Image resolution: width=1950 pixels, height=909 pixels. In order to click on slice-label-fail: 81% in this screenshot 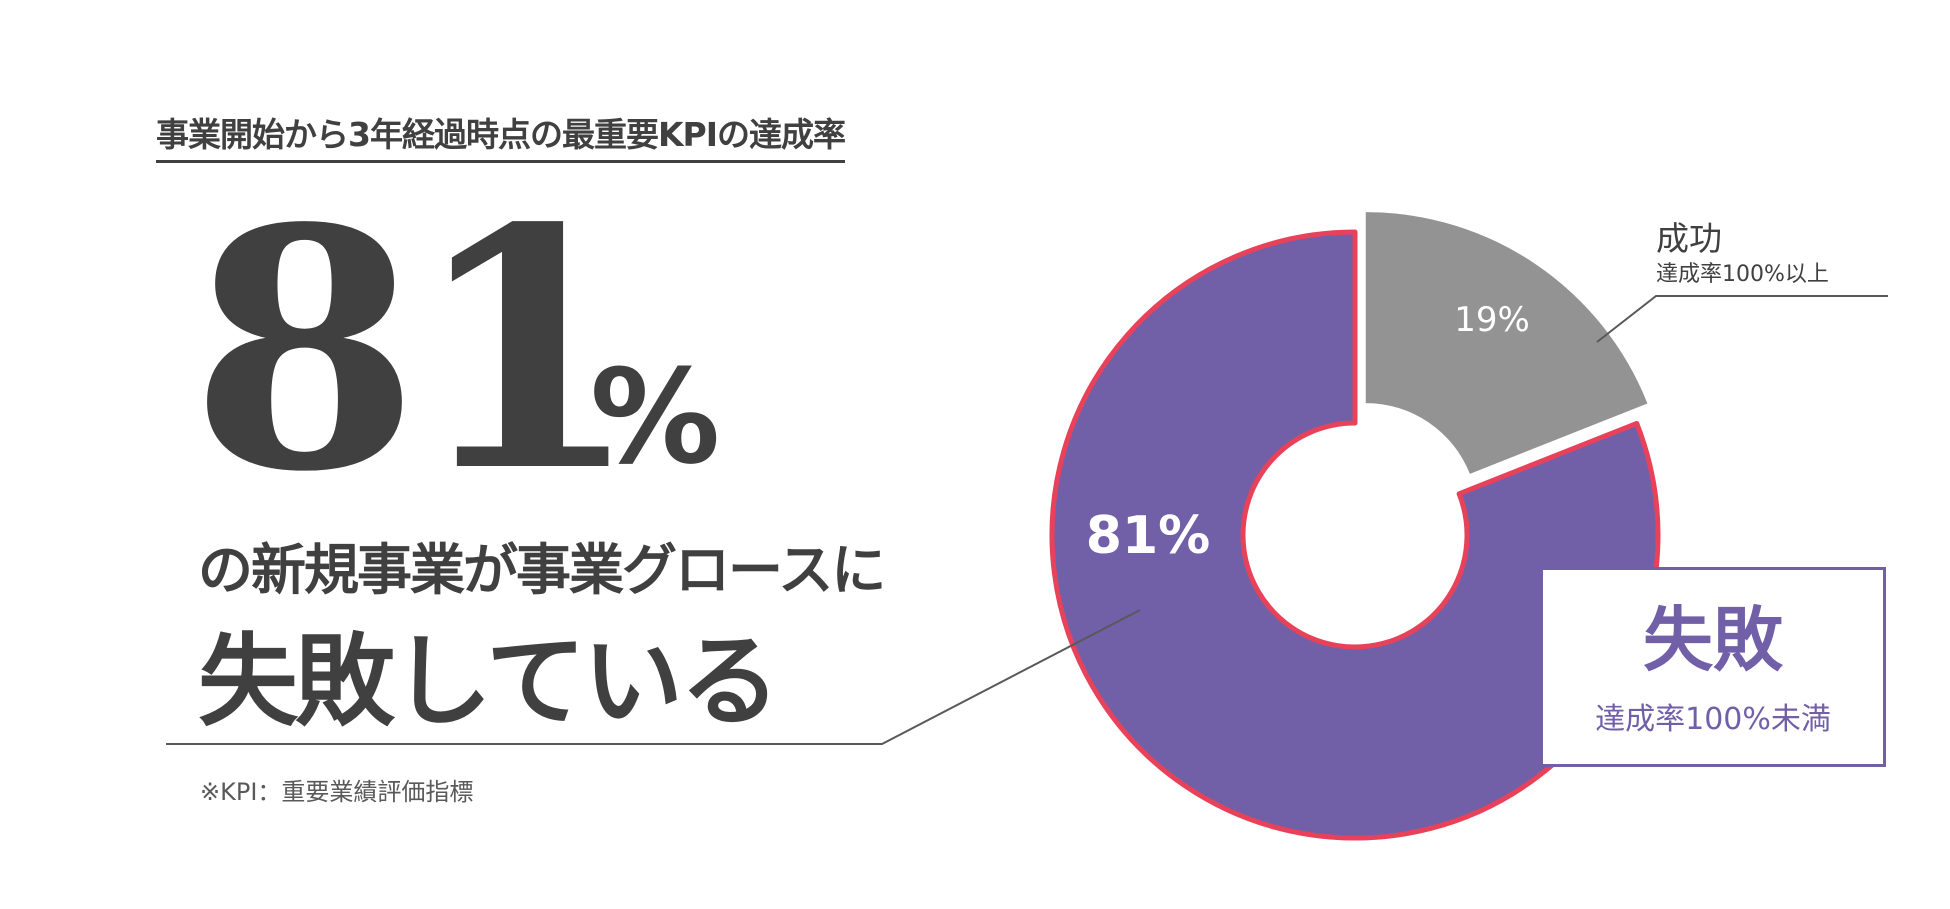, I will do `click(1148, 536)`.